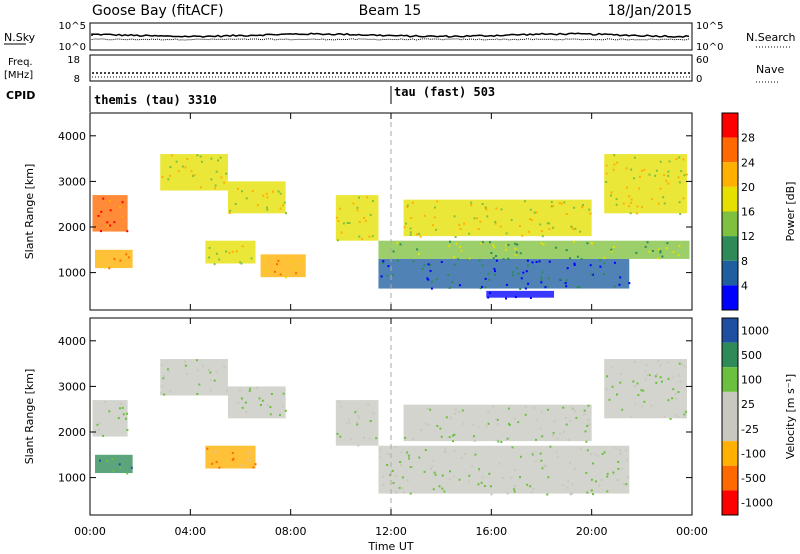 This screenshot has width=800, height=554. What do you see at coordinates (757, 503) in the screenshot?
I see `colorbar-tick-label: -1000` at bounding box center [757, 503].